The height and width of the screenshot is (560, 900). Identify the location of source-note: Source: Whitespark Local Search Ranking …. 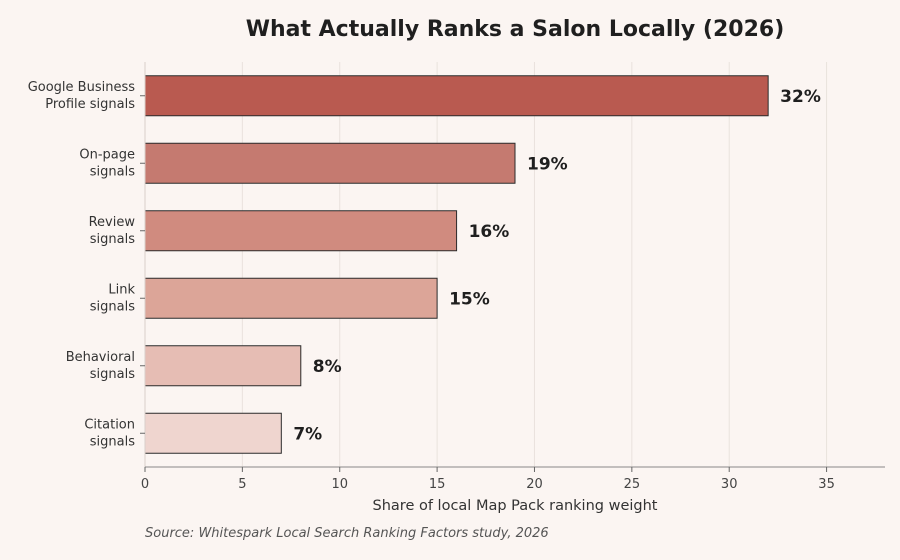
(347, 533).